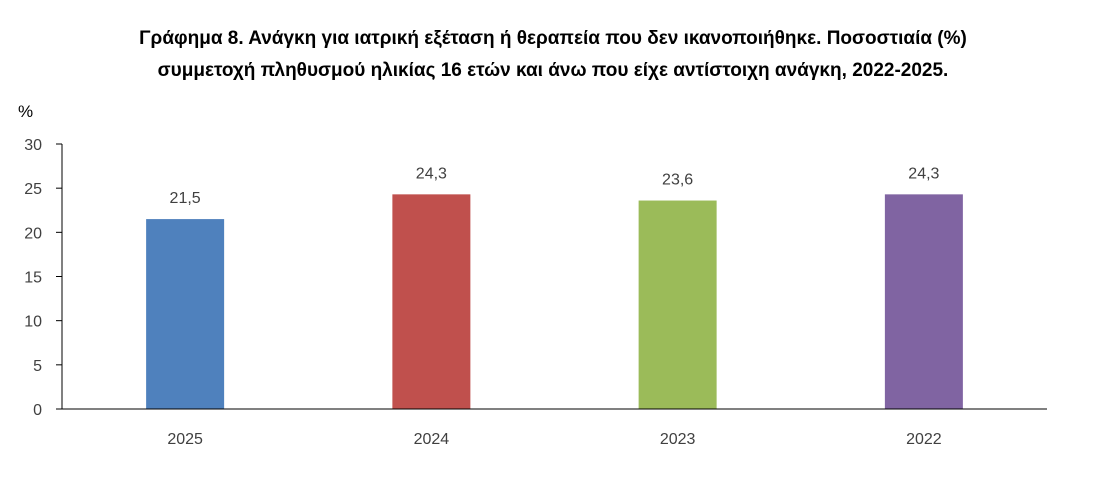  What do you see at coordinates (25, 111) in the screenshot?
I see `y-axis-unit-label: %` at bounding box center [25, 111].